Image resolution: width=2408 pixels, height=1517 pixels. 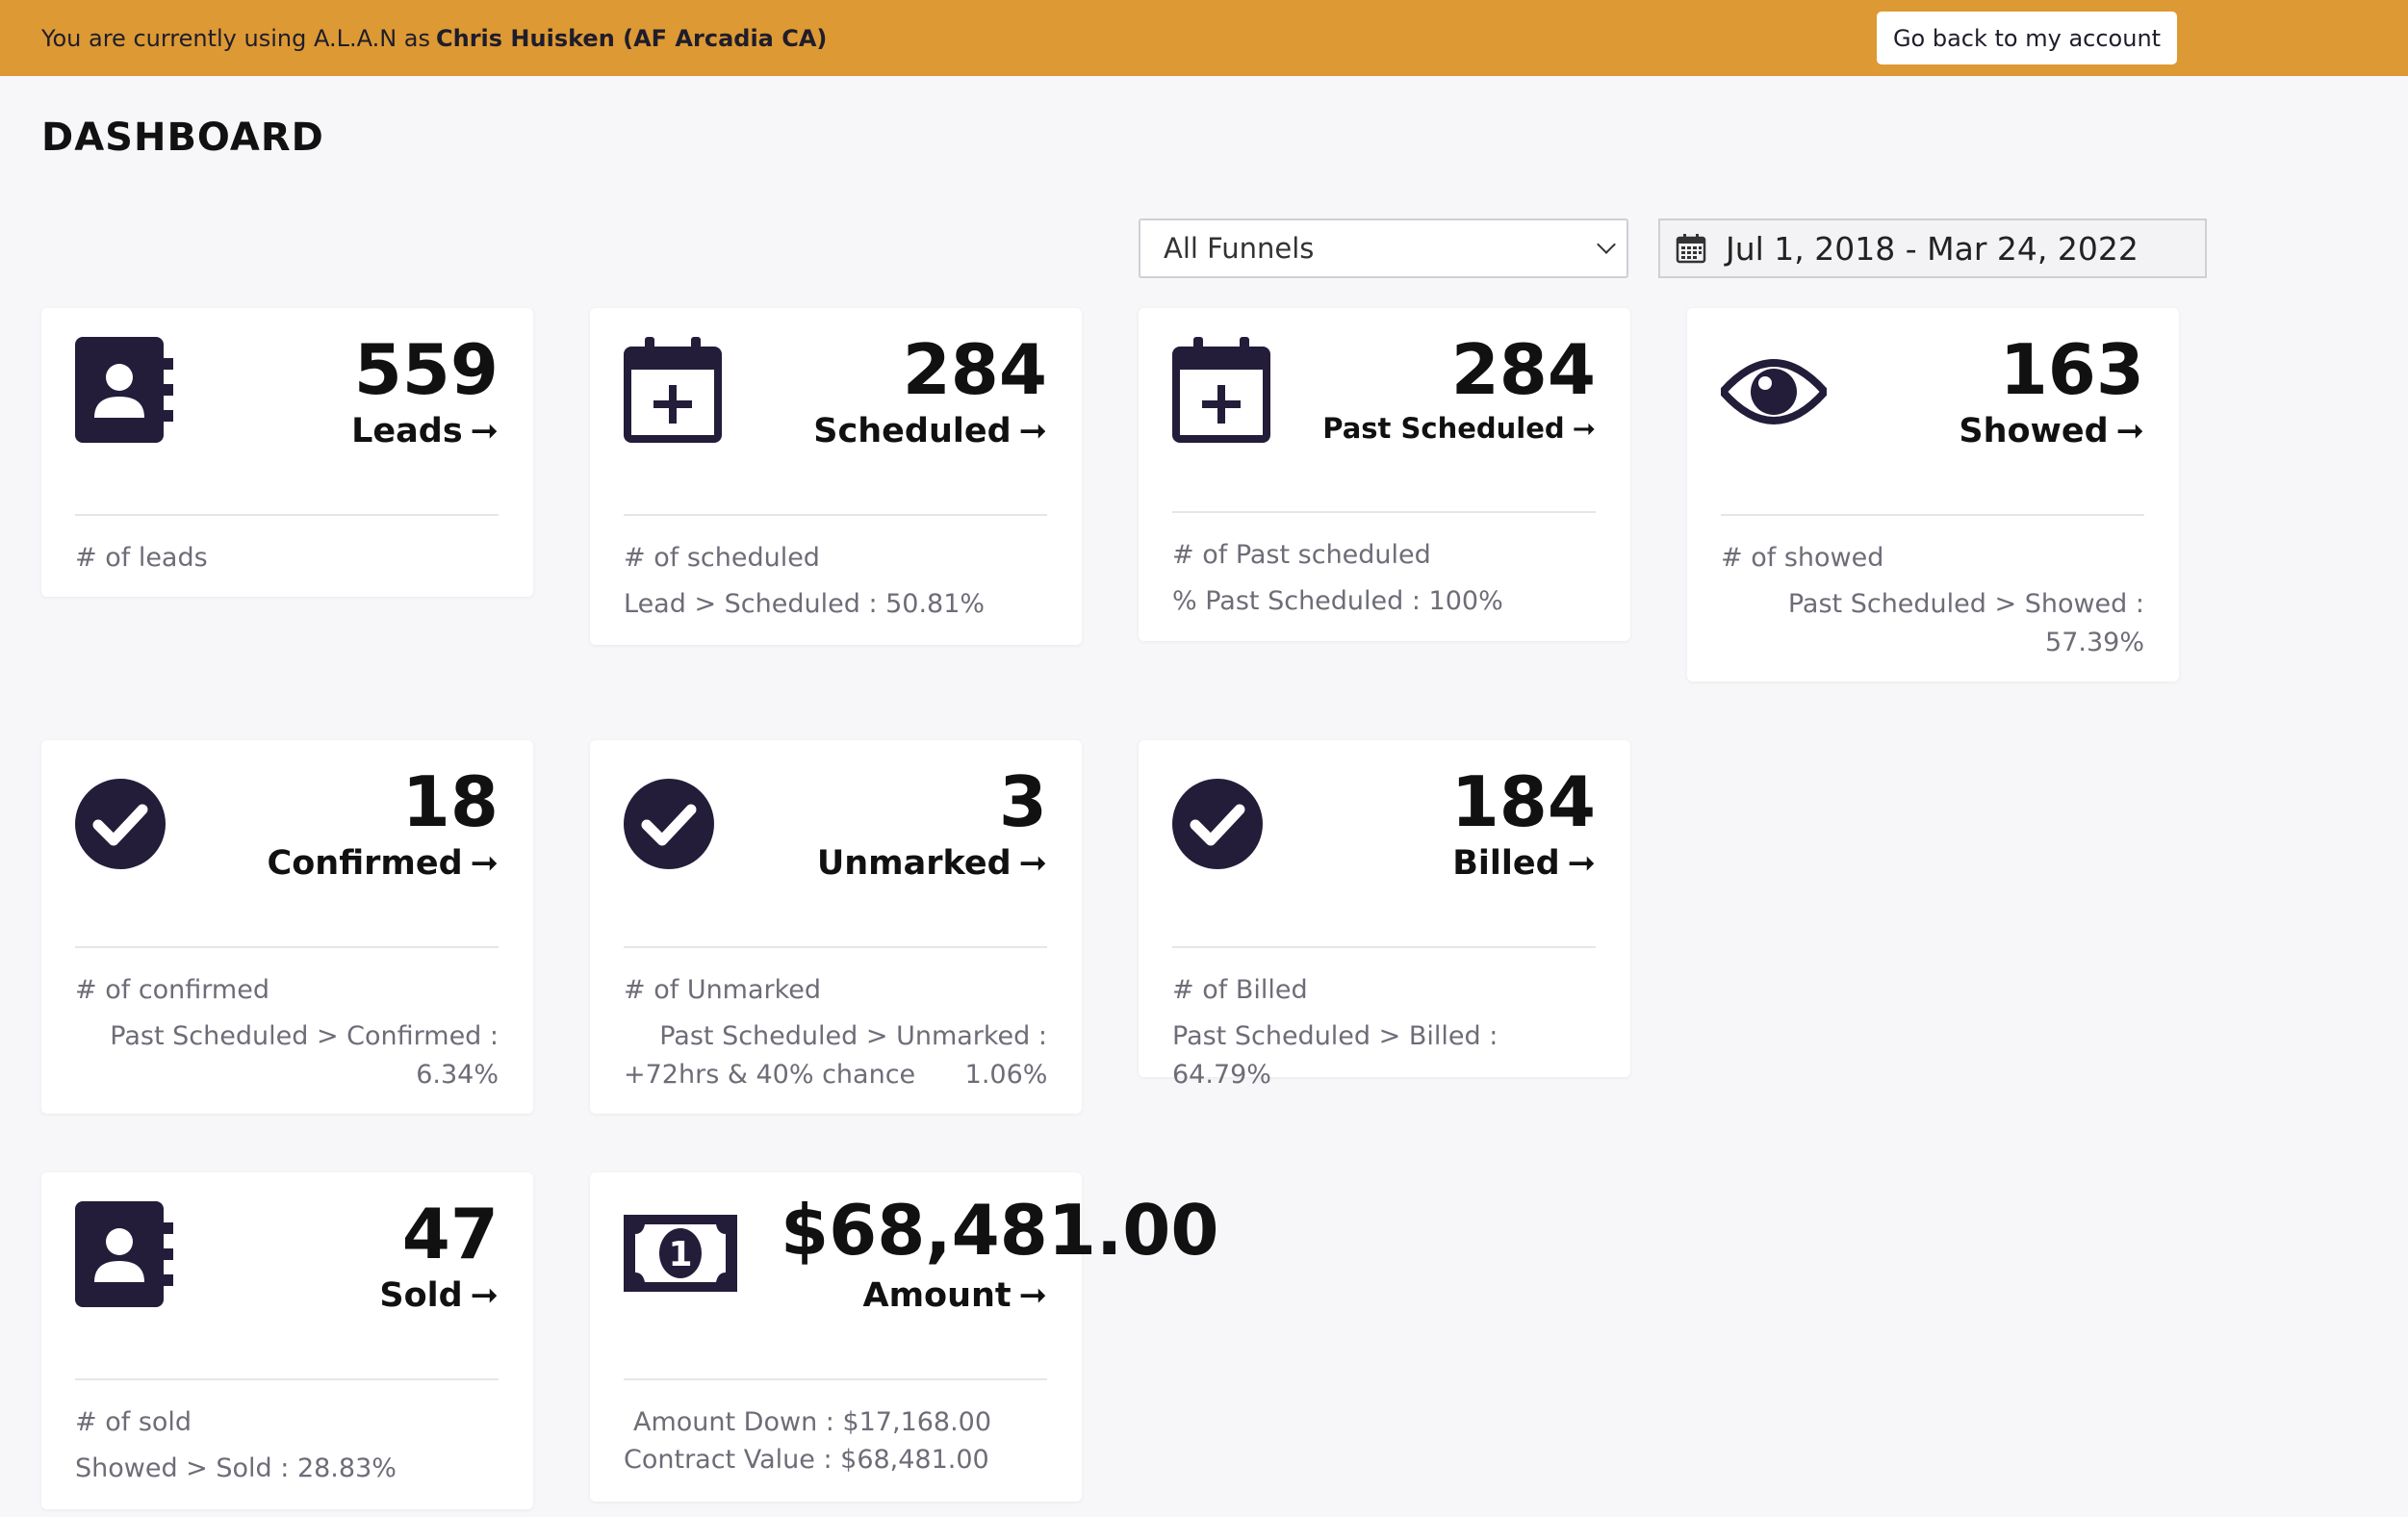 What do you see at coordinates (426, 369) in the screenshot?
I see `leads-count: 559` at bounding box center [426, 369].